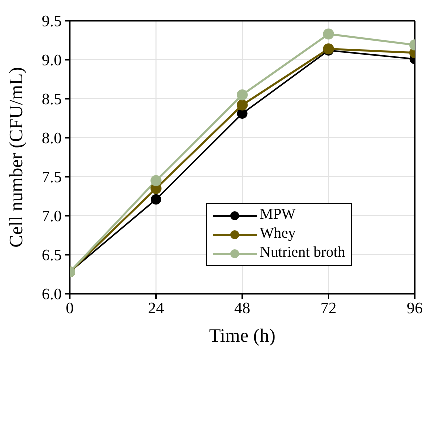  Describe the element at coordinates (242, 336) in the screenshot. I see `x-axis-title: Time (h)` at that location.